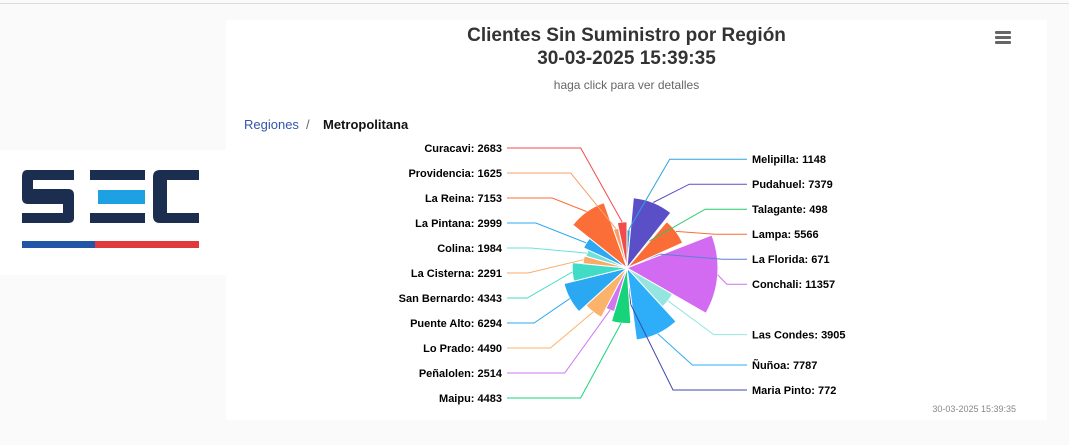  Describe the element at coordinates (463, 149) in the screenshot. I see `data-label-curacavi: Curacavi: 2683` at that location.